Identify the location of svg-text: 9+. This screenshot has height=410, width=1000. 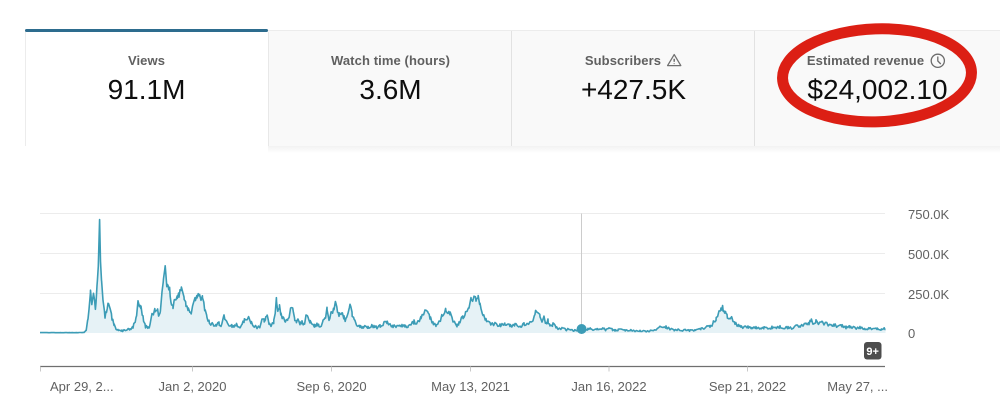
(872, 352).